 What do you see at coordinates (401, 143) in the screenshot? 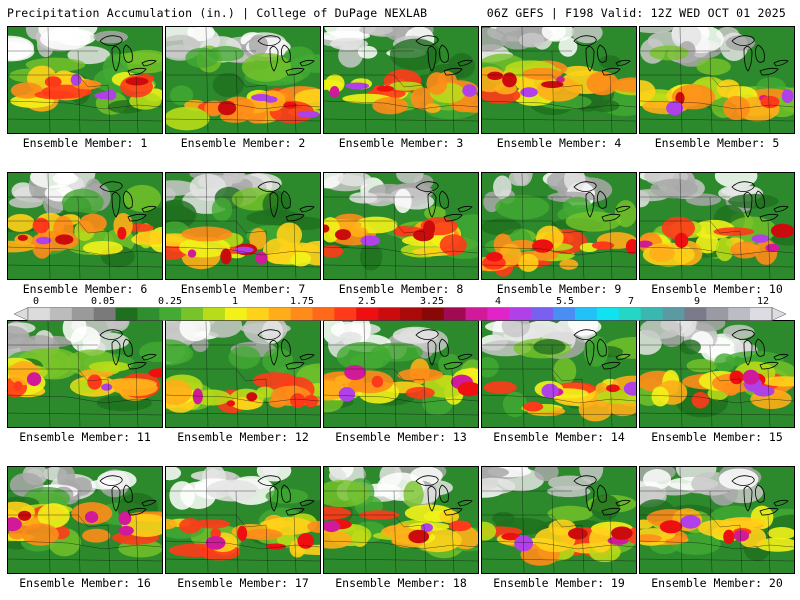
I see `ensemble-member-label: Ensemble Member: 3` at bounding box center [401, 143].